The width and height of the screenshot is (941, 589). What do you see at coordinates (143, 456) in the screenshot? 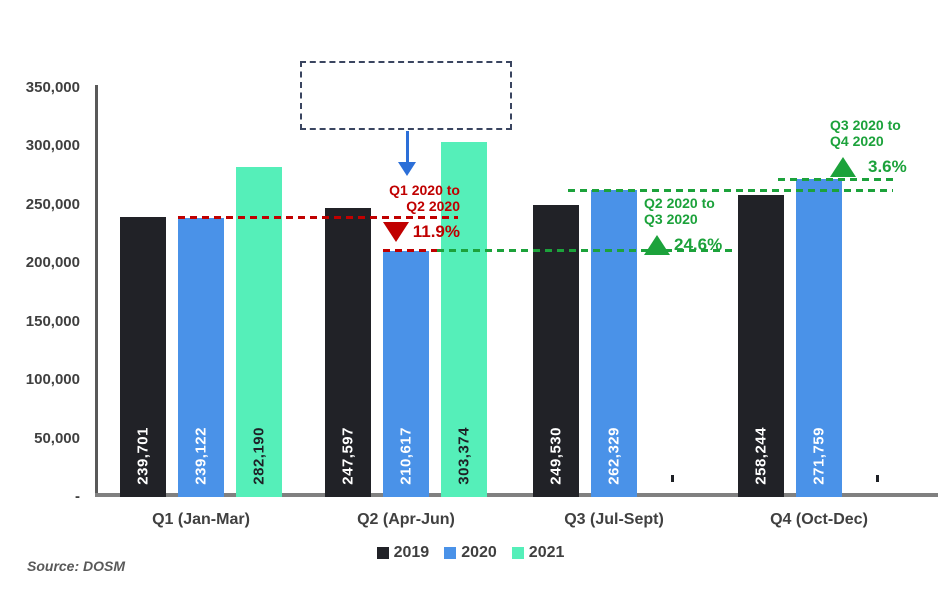
I see `bar-value-label: 239,701` at bounding box center [143, 456].